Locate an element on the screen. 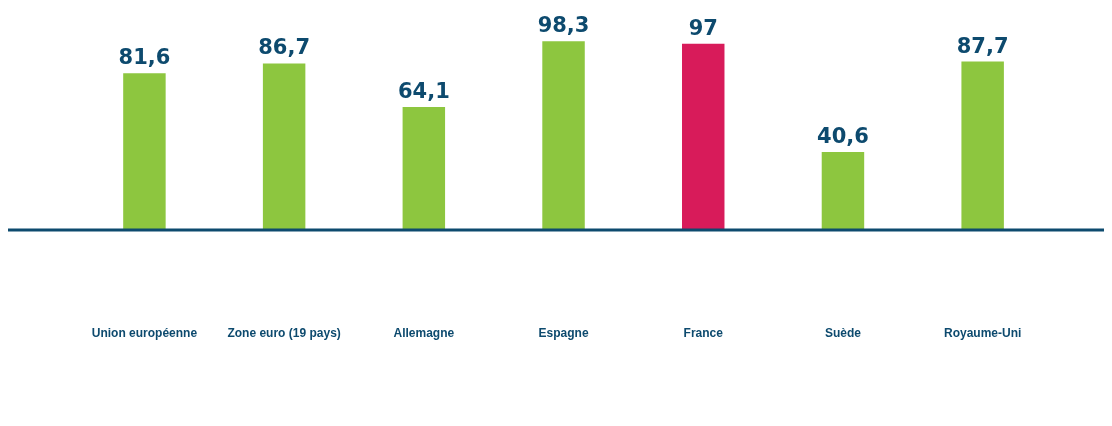 This screenshot has width=1112, height=426. data-label: 40,6 is located at coordinates (843, 136).